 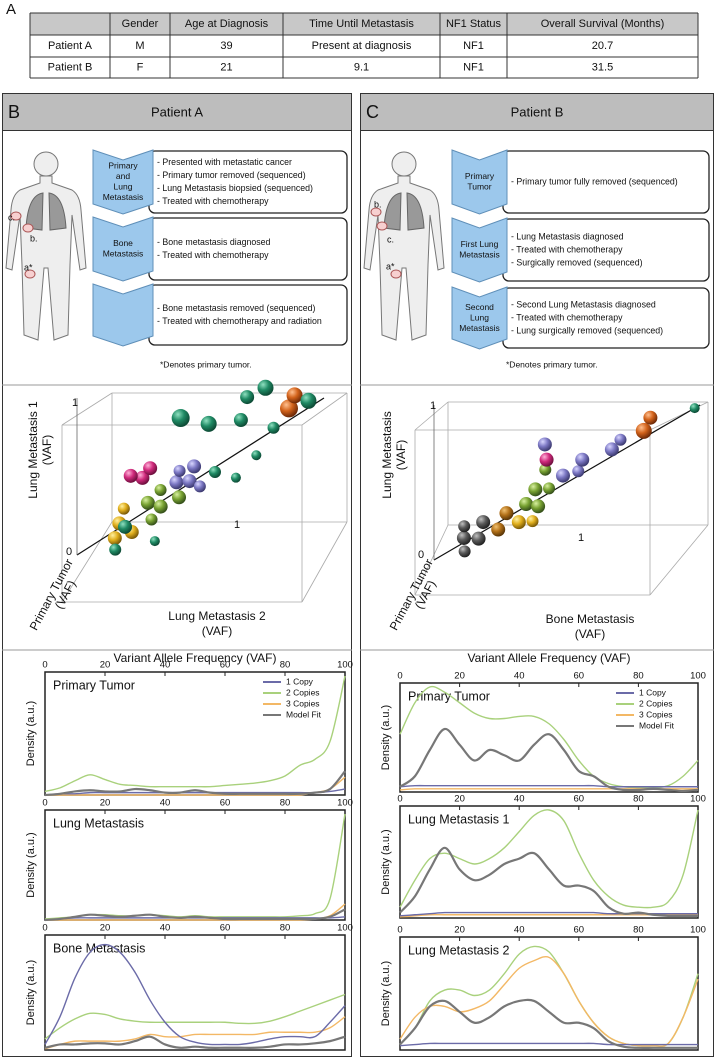 What do you see at coordinates (587, 330) in the screenshot?
I see `stage-item: - Lung surgically removed (sequenced)` at bounding box center [587, 330].